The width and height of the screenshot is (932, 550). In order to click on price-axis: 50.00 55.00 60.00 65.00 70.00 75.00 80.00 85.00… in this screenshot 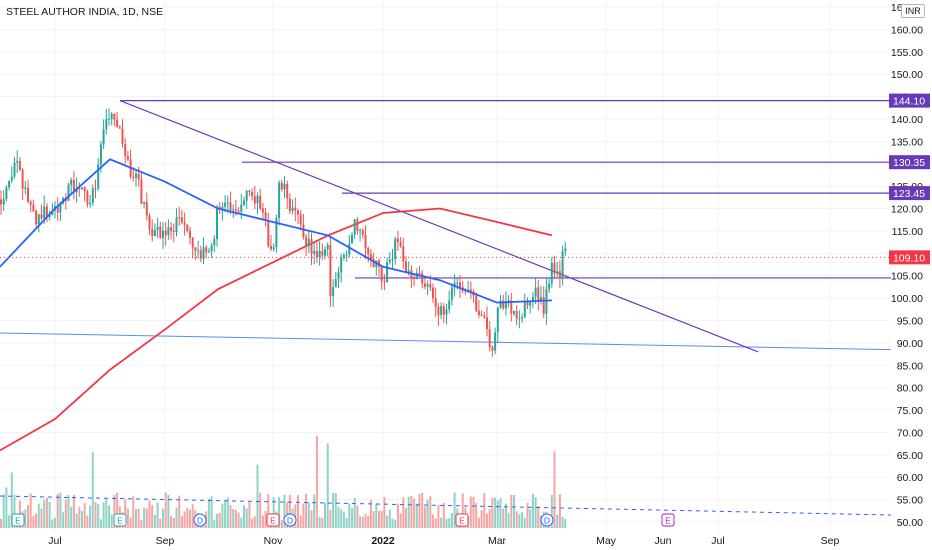, I will do `click(907, 265)`.